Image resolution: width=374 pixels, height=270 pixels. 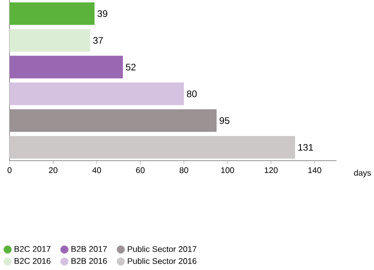 What do you see at coordinates (89, 261) in the screenshot?
I see `legend-label: B2B 2016` at bounding box center [89, 261].